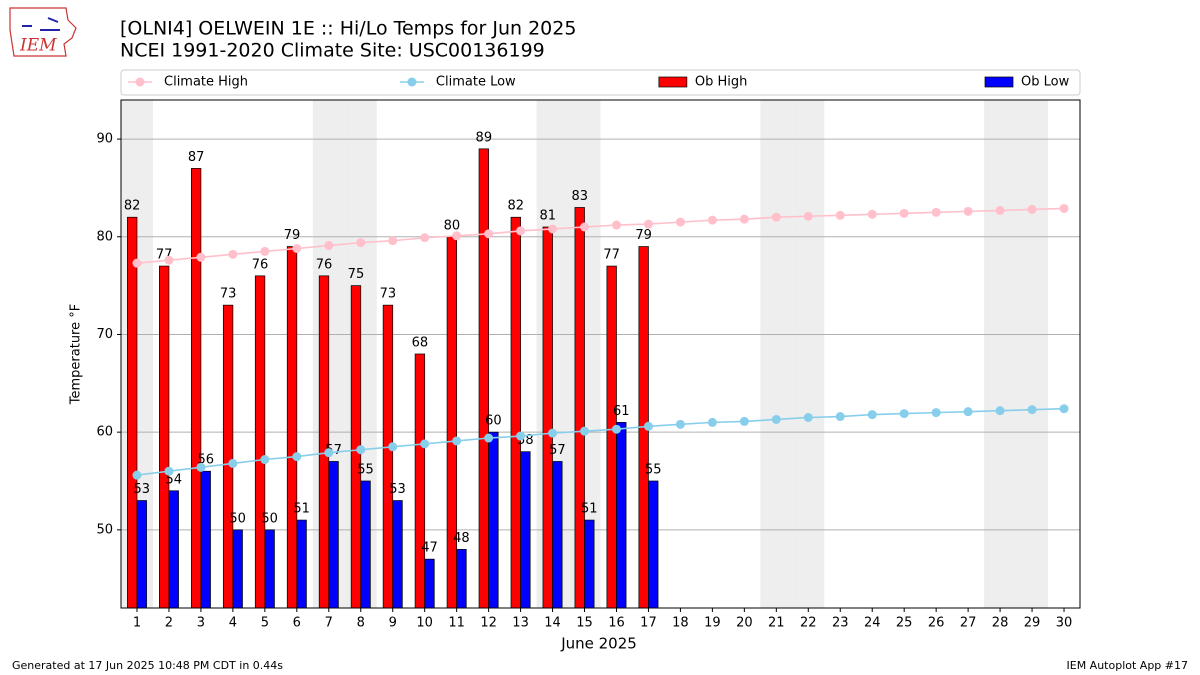 This screenshot has height=675, width=1200. I want to click on x-tick-label: 15, so click(584, 623).